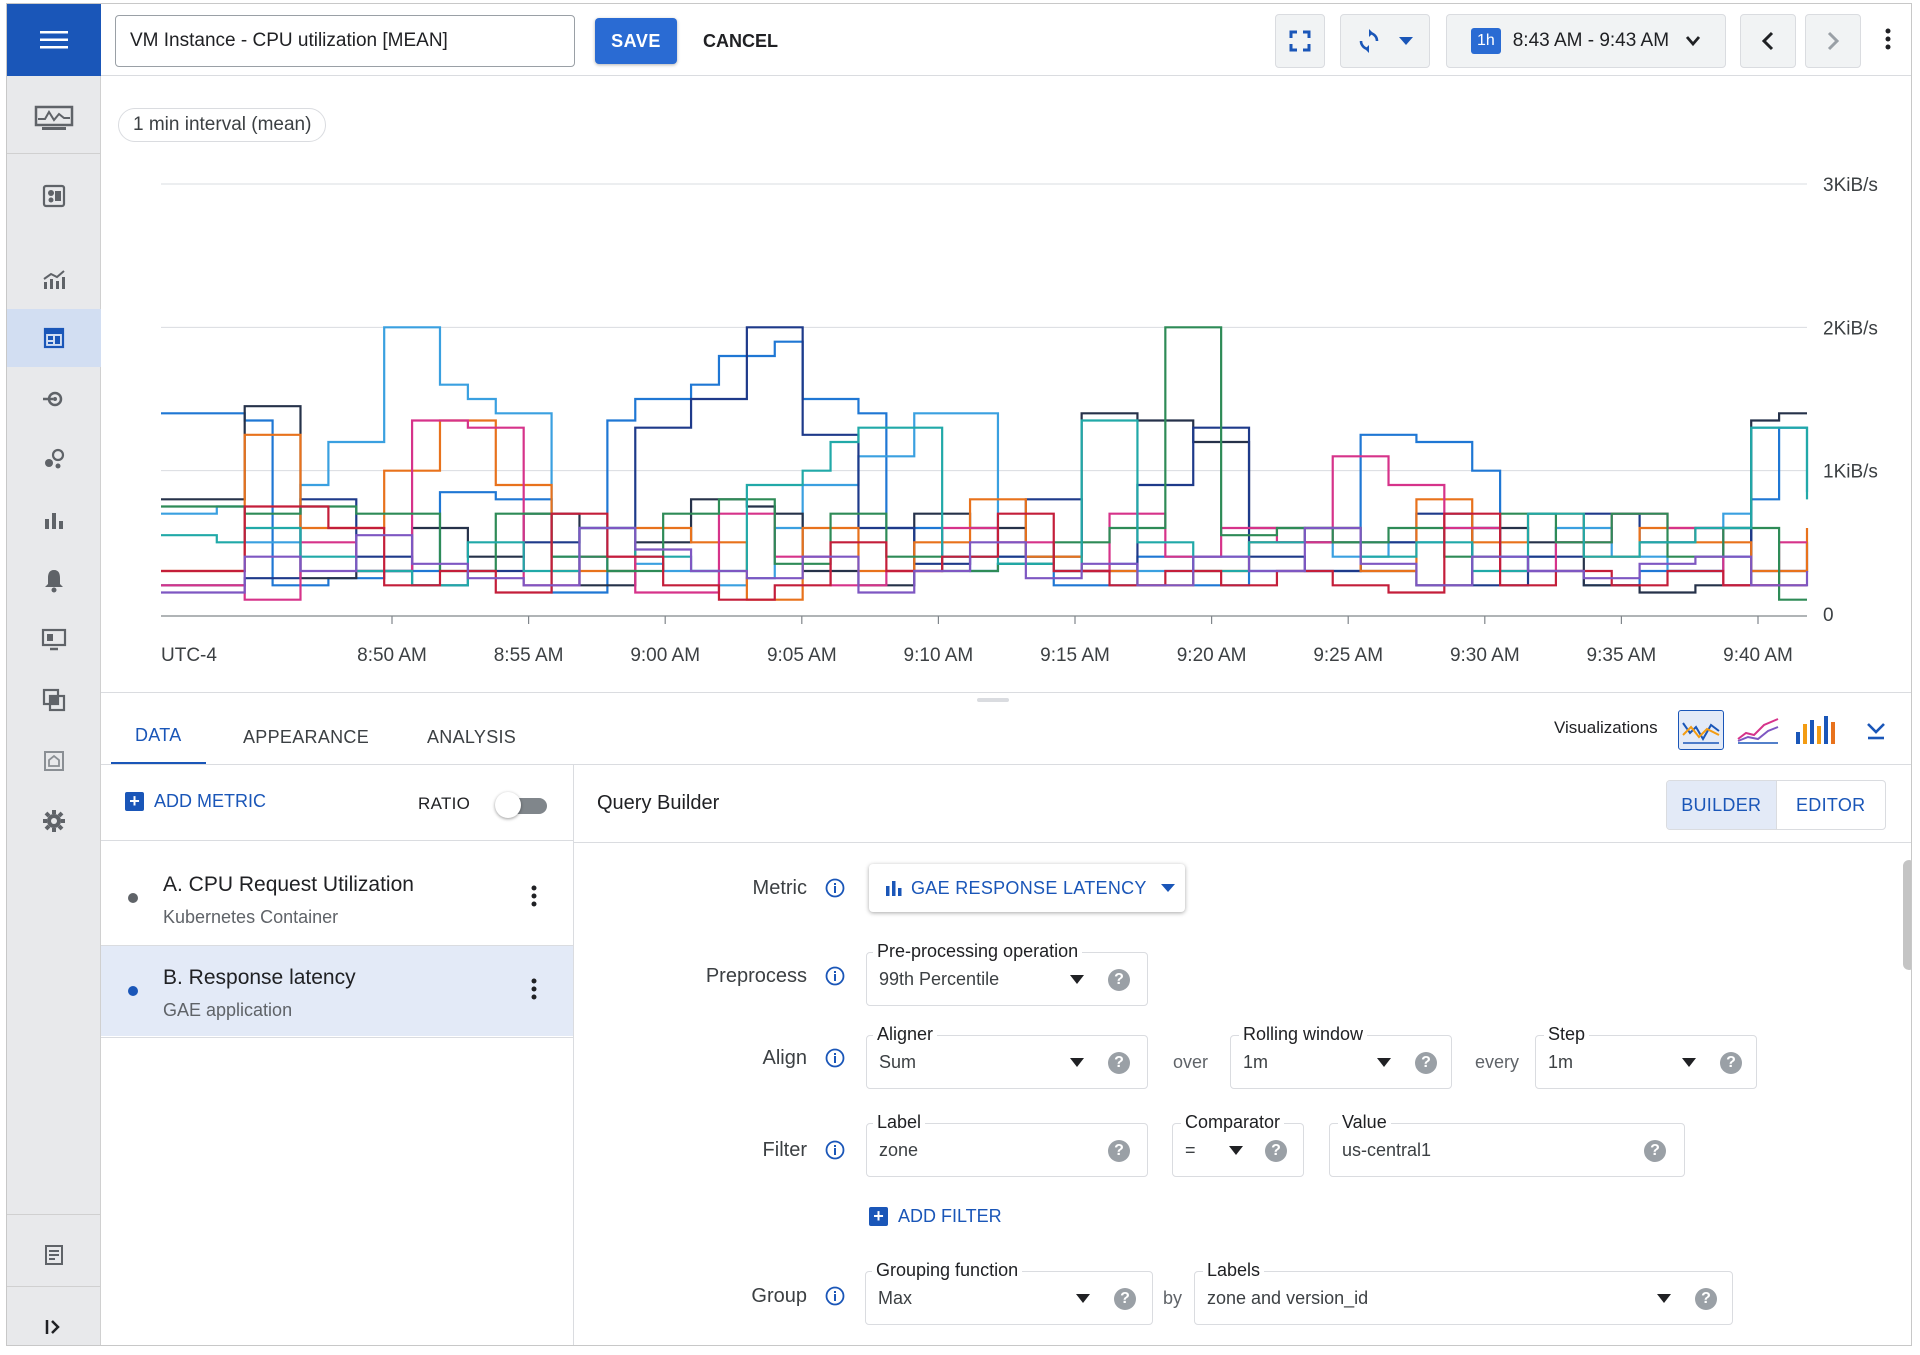 The image size is (1920, 1355). Describe the element at coordinates (935, 1216) in the screenshot. I see `add-filter-button: + ADD FILTER` at that location.